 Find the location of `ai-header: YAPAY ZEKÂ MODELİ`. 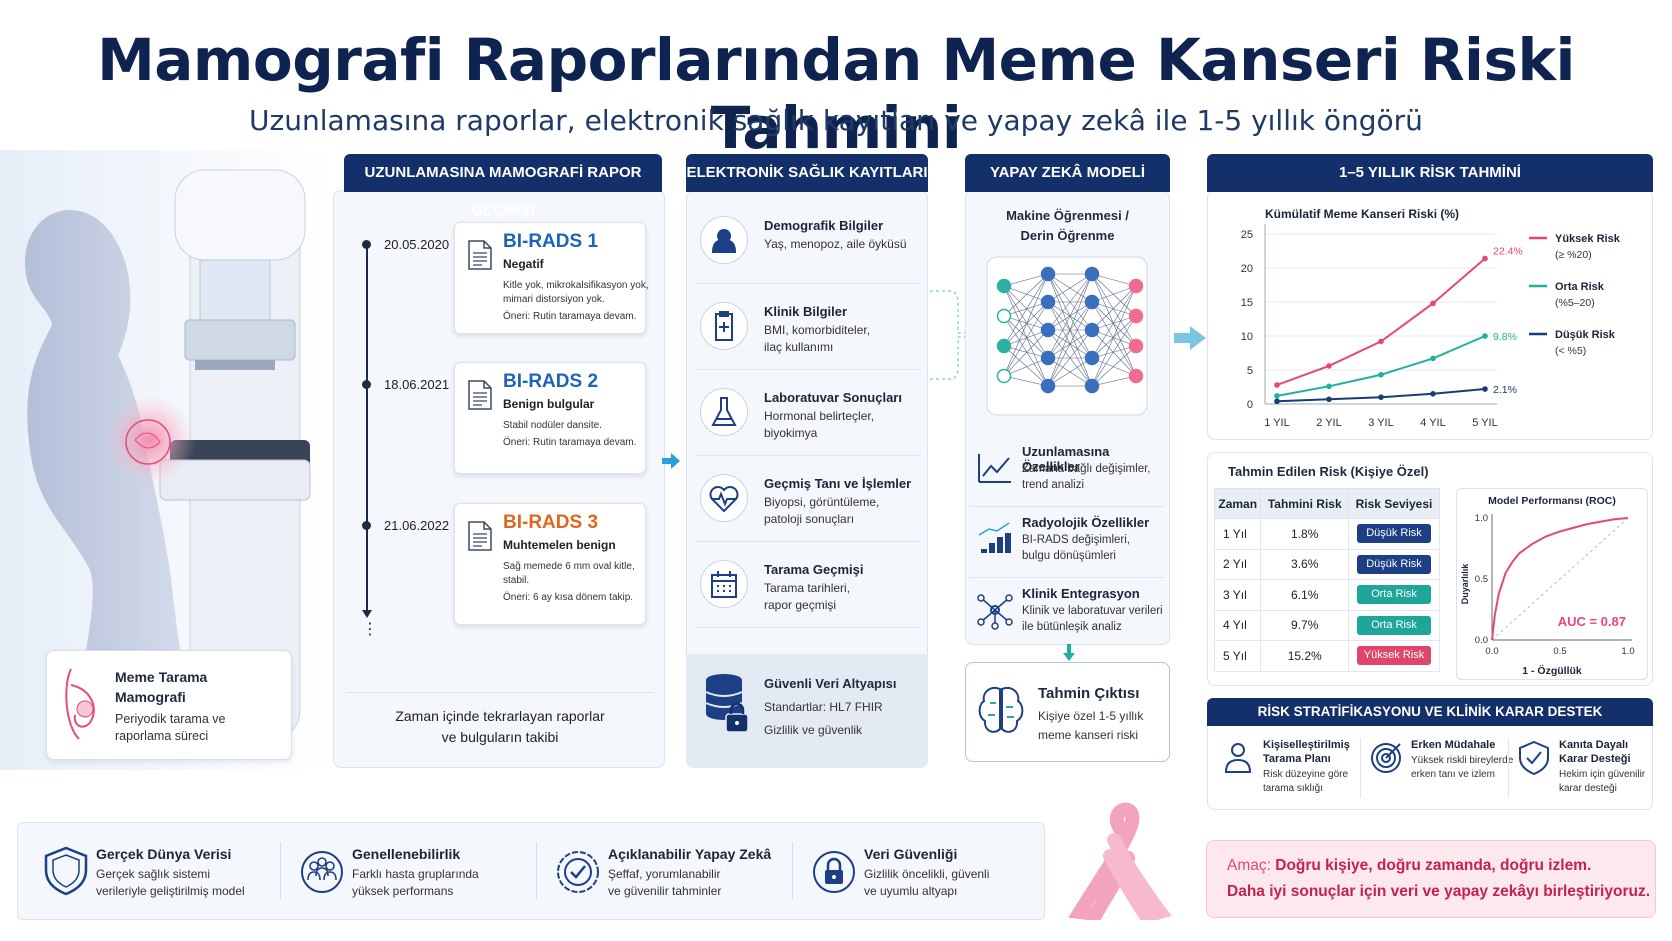

ai-header: YAPAY ZEKÂ MODELİ is located at coordinates (1067, 173).